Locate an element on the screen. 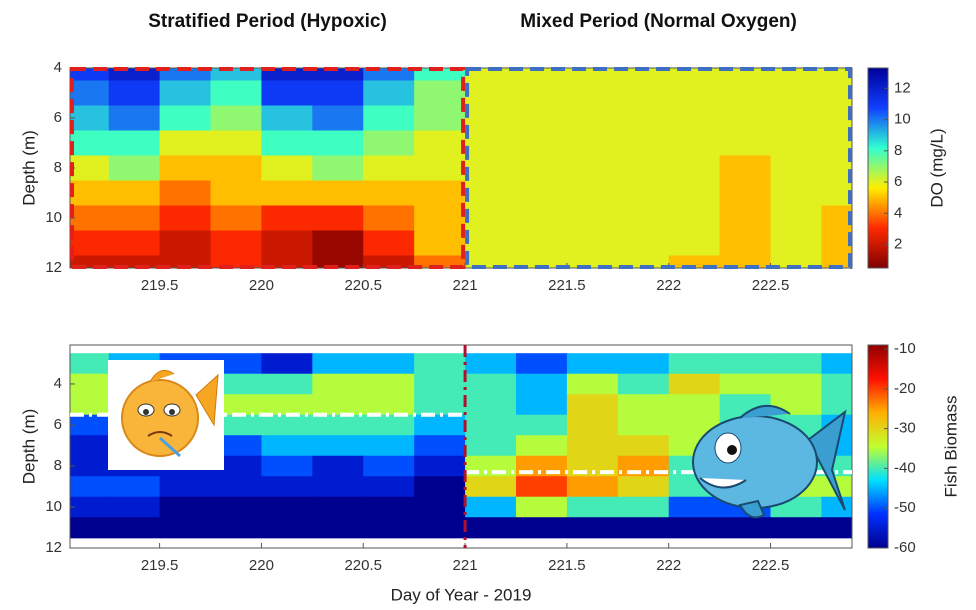 This screenshot has height=610, width=976. colorbar-tick-label: -60 is located at coordinates (905, 547).